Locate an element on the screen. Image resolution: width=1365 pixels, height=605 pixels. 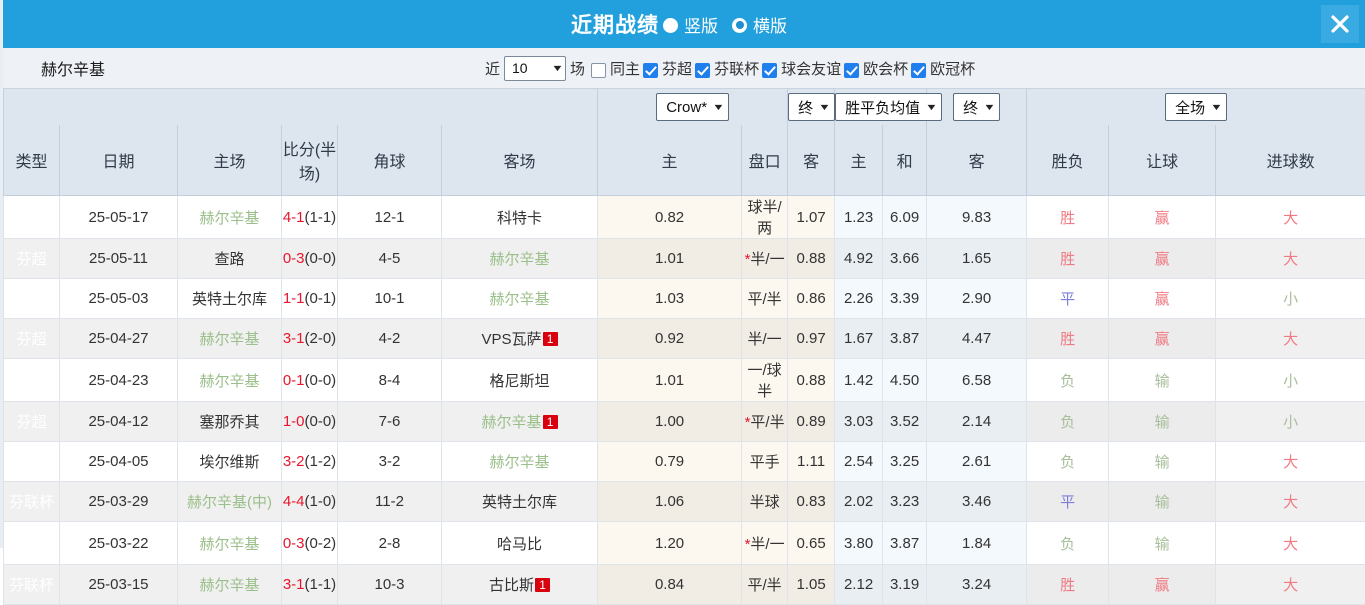
col-header-hc-away: 客 is located at coordinates (811, 160).